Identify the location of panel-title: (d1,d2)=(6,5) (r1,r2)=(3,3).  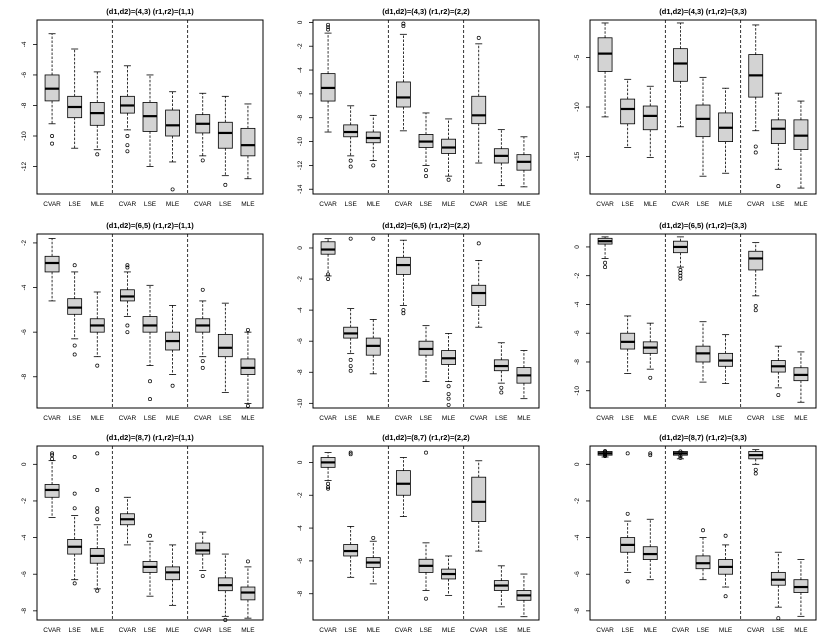
(703, 225).